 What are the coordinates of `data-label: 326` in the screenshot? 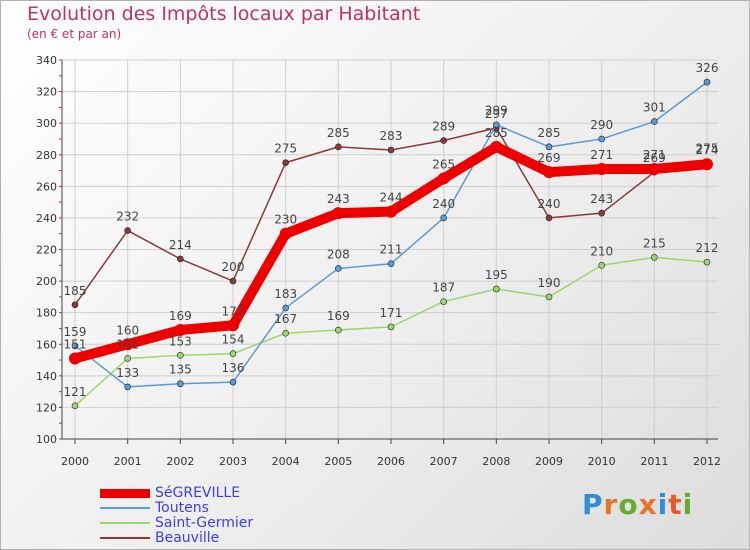 It's located at (707, 68).